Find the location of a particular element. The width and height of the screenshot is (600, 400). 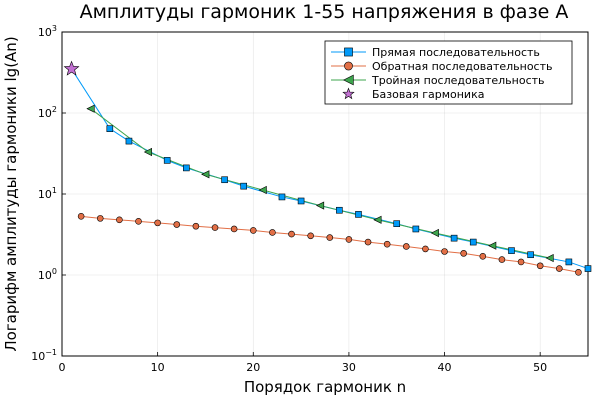

legend-label: Обратная последовательность is located at coordinates (462, 66).